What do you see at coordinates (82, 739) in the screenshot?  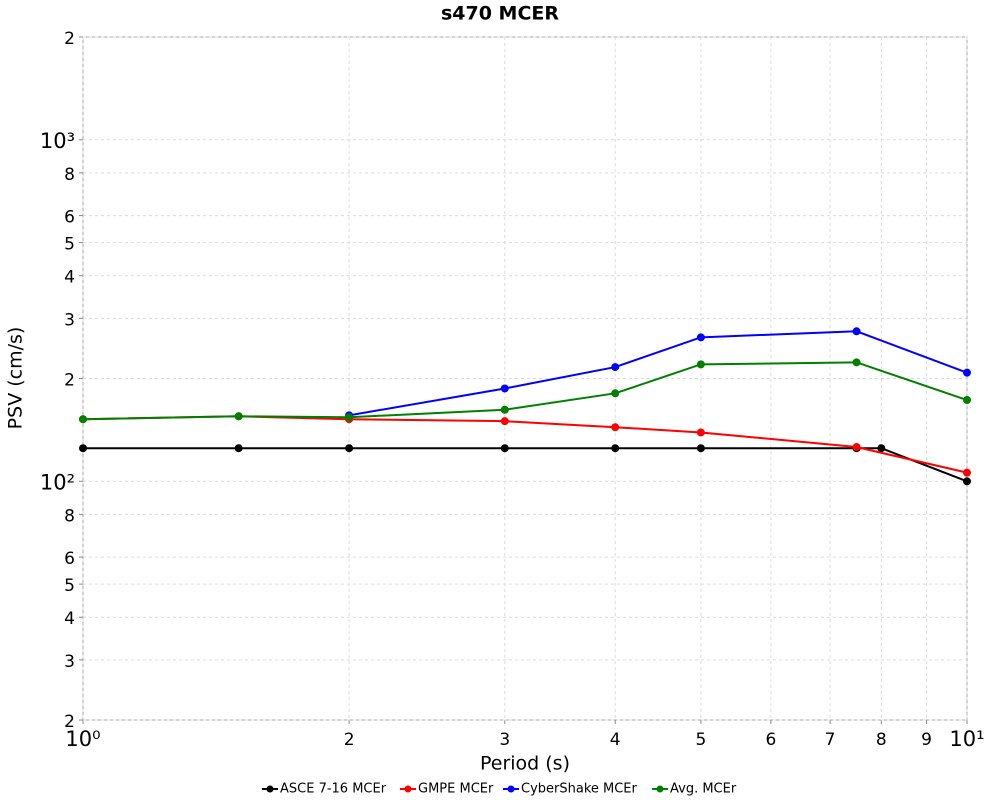 I see `x-tick-label: 10⁰` at bounding box center [82, 739].